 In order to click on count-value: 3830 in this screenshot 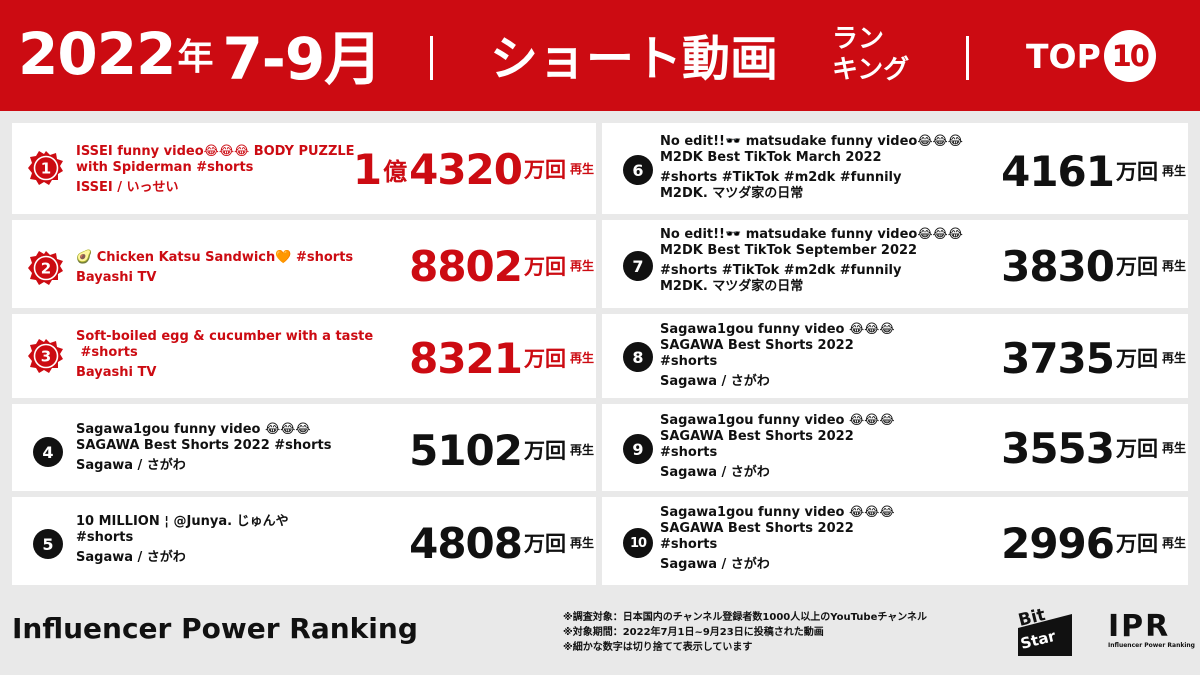, I will do `click(1058, 266)`.